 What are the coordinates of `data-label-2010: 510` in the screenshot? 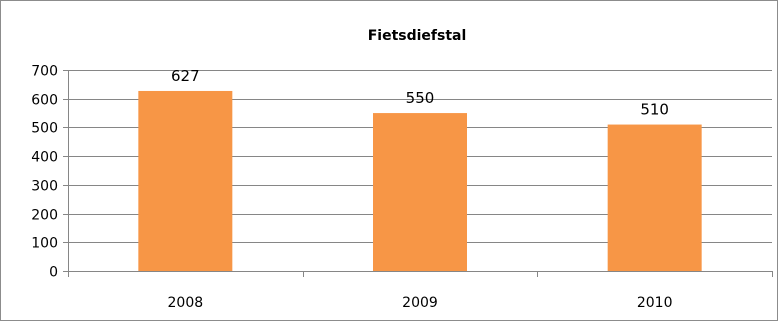 It's located at (654, 110).